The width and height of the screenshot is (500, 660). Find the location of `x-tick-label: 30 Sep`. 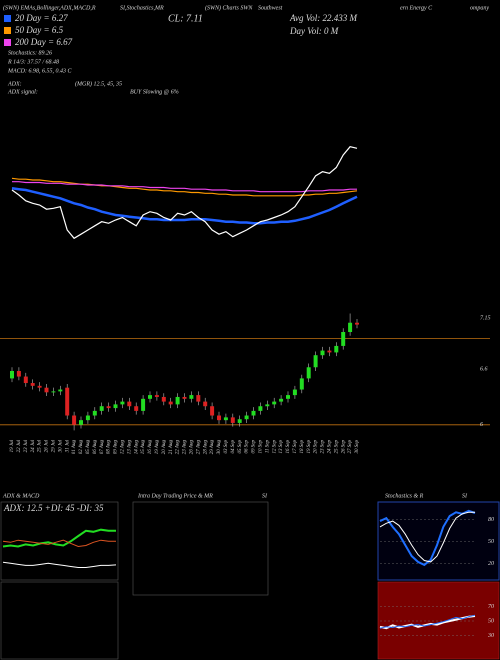

x-tick-label: 30 Sep is located at coordinates (357, 447).